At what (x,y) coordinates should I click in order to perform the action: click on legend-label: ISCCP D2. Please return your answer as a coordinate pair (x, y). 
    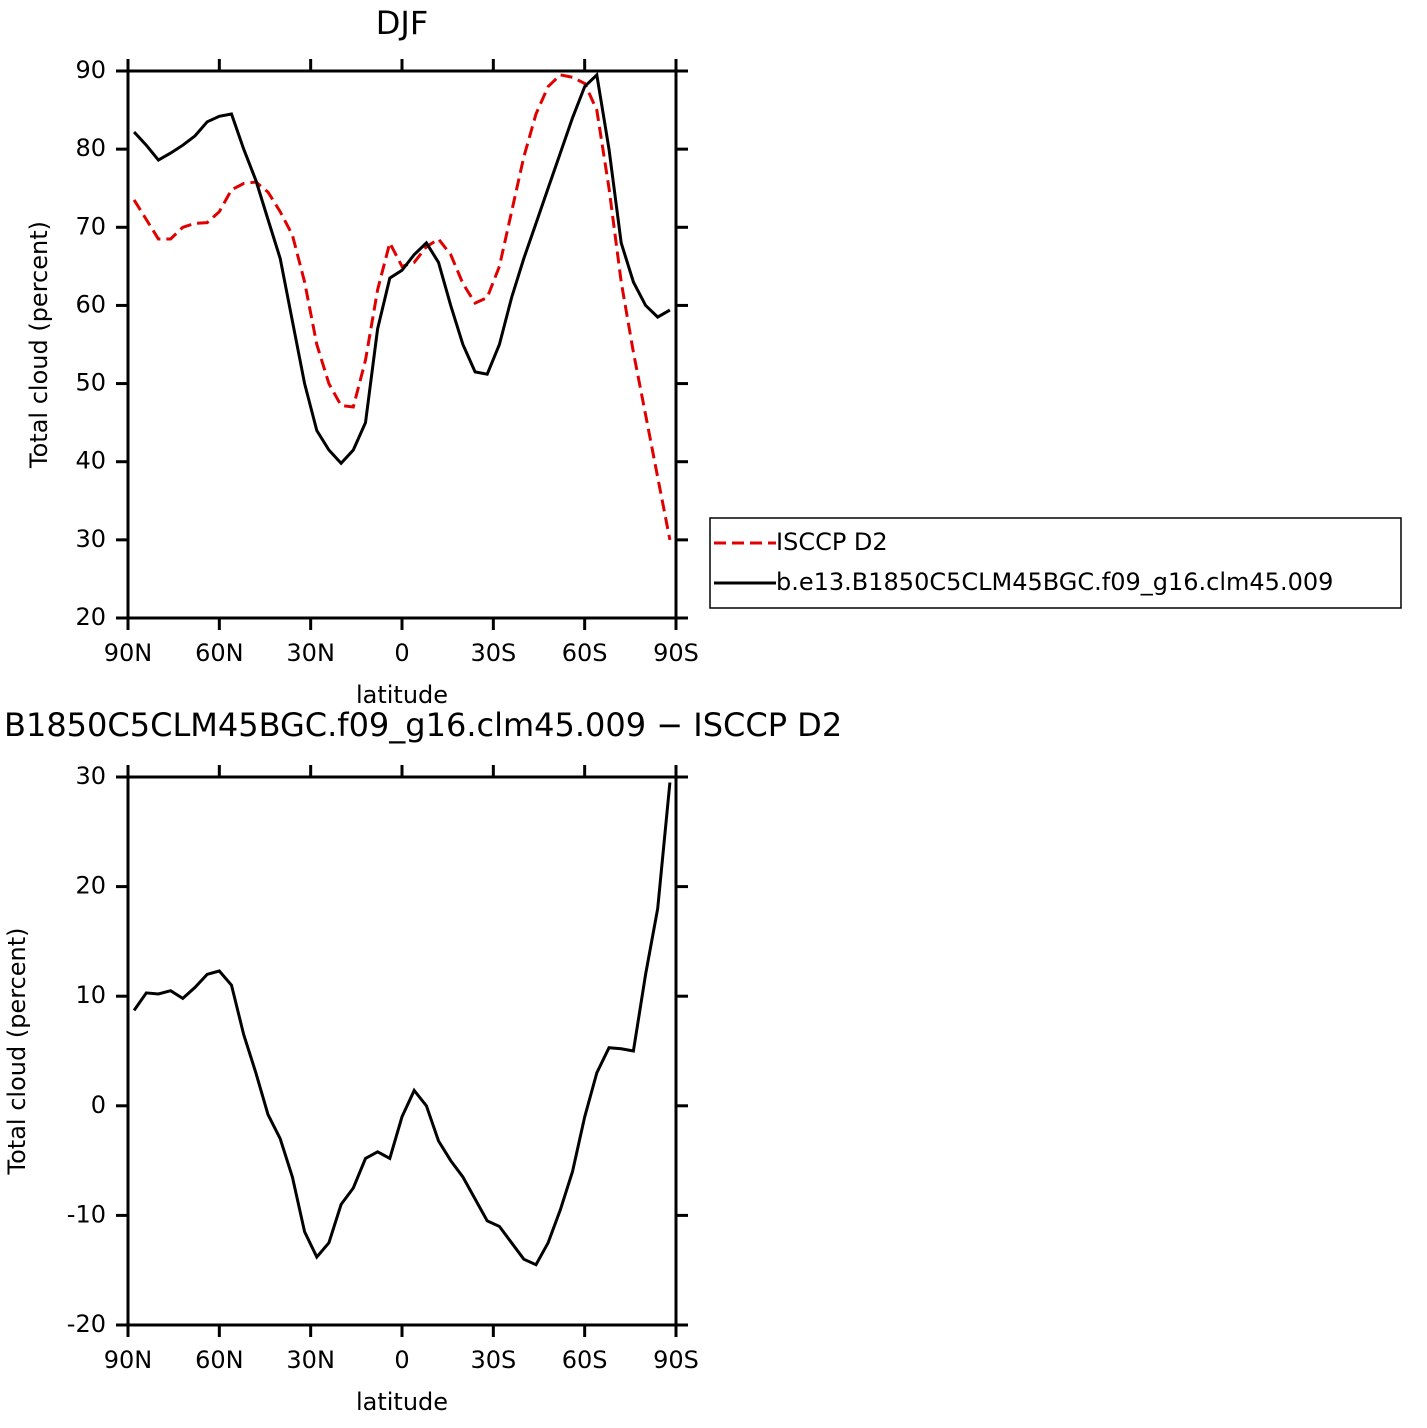
    Looking at the image, I should click on (832, 542).